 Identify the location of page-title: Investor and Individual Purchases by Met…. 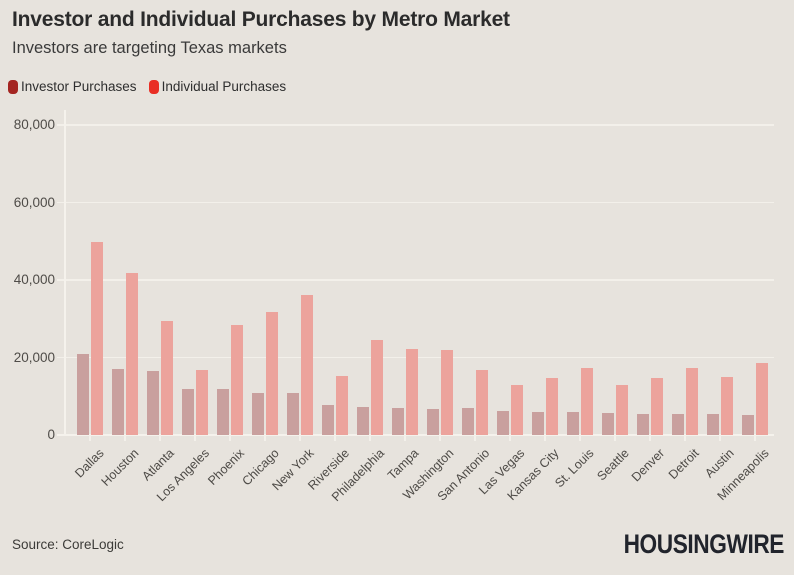
(261, 19).